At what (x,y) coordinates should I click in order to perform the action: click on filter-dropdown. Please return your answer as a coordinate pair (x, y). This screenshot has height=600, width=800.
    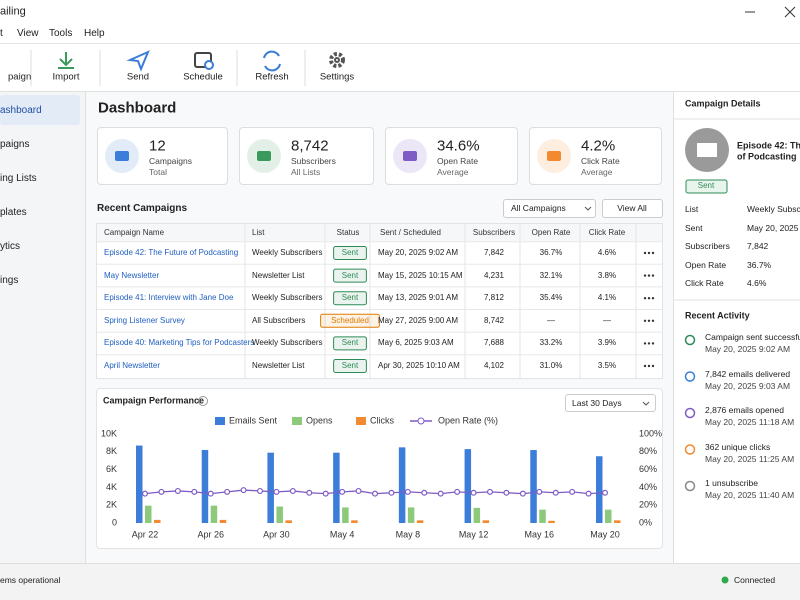
    Looking at the image, I should click on (549, 208).